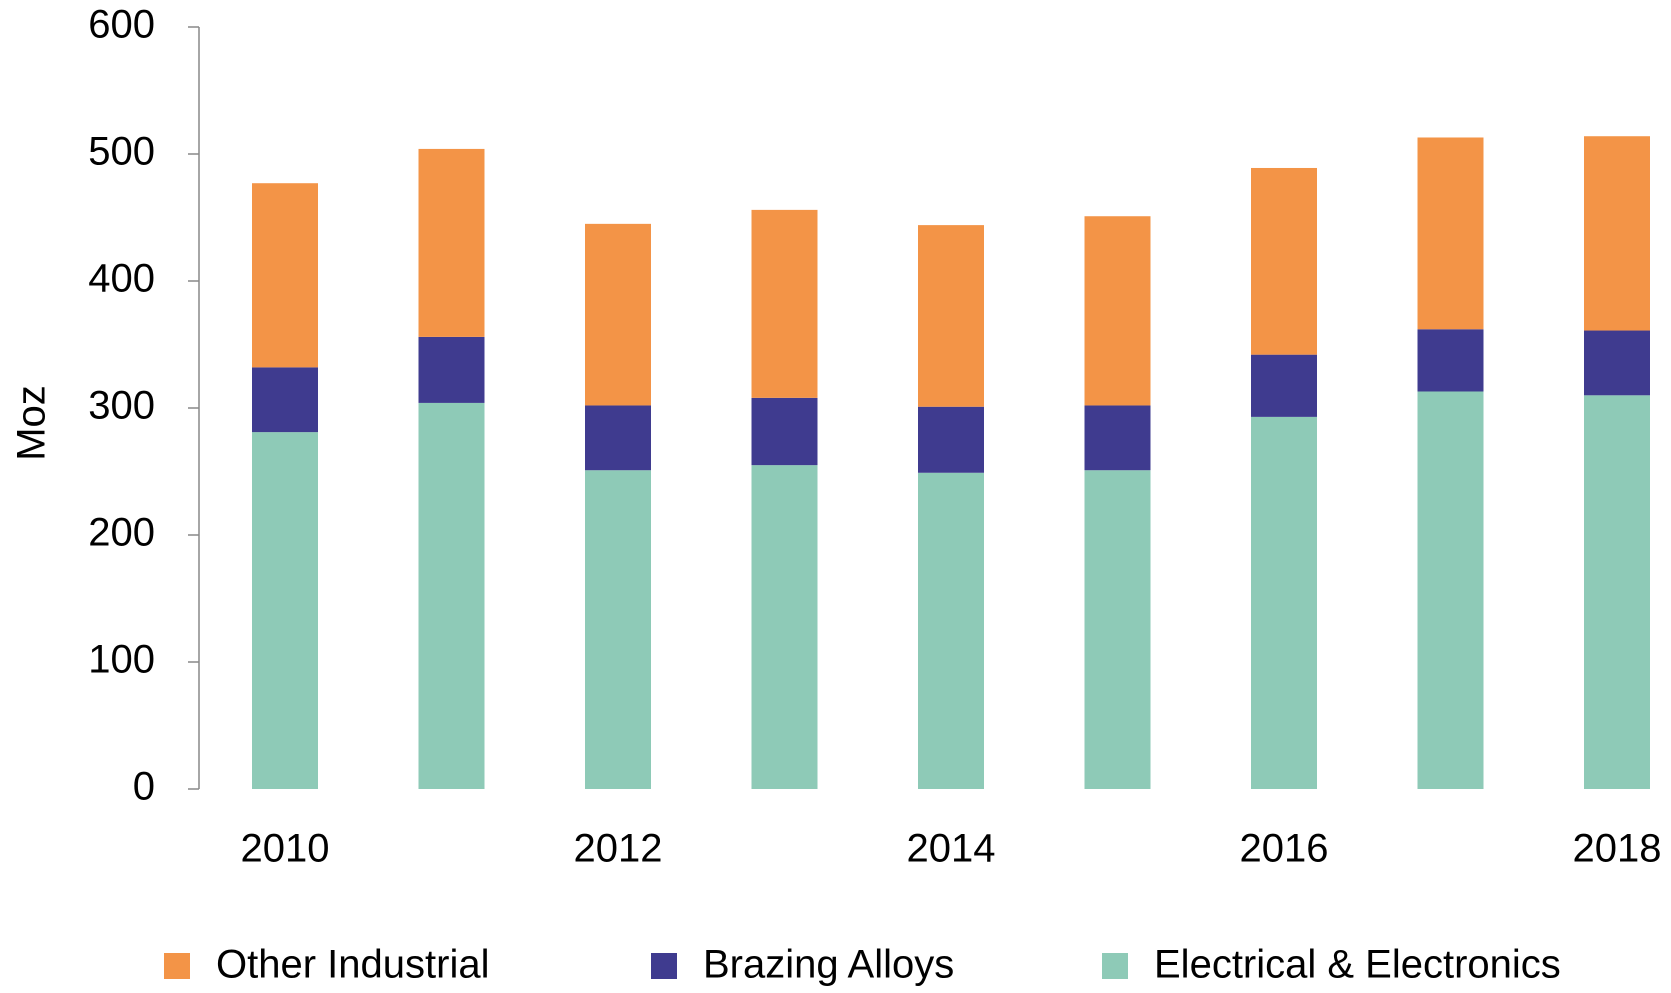 This screenshot has height=993, width=1671. What do you see at coordinates (951, 849) in the screenshot?
I see `x-tick-label: 2014` at bounding box center [951, 849].